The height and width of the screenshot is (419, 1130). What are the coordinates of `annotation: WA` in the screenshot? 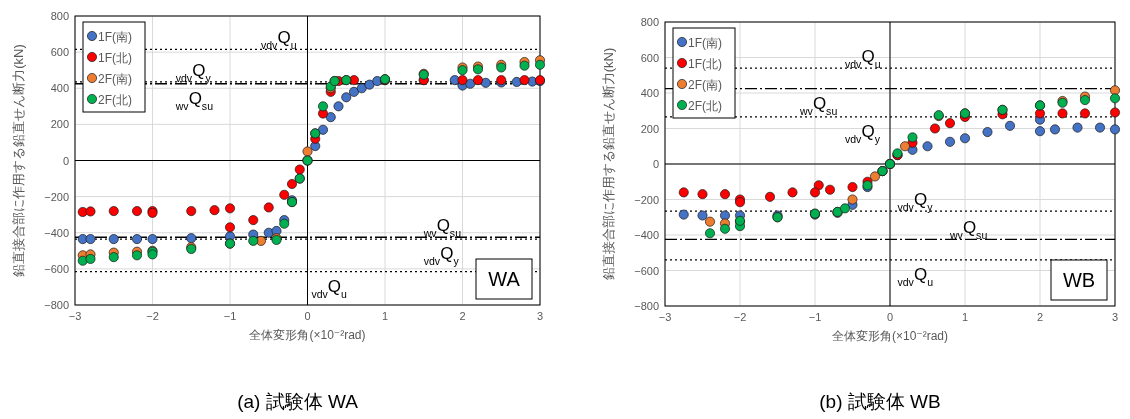 It's located at (504, 279).